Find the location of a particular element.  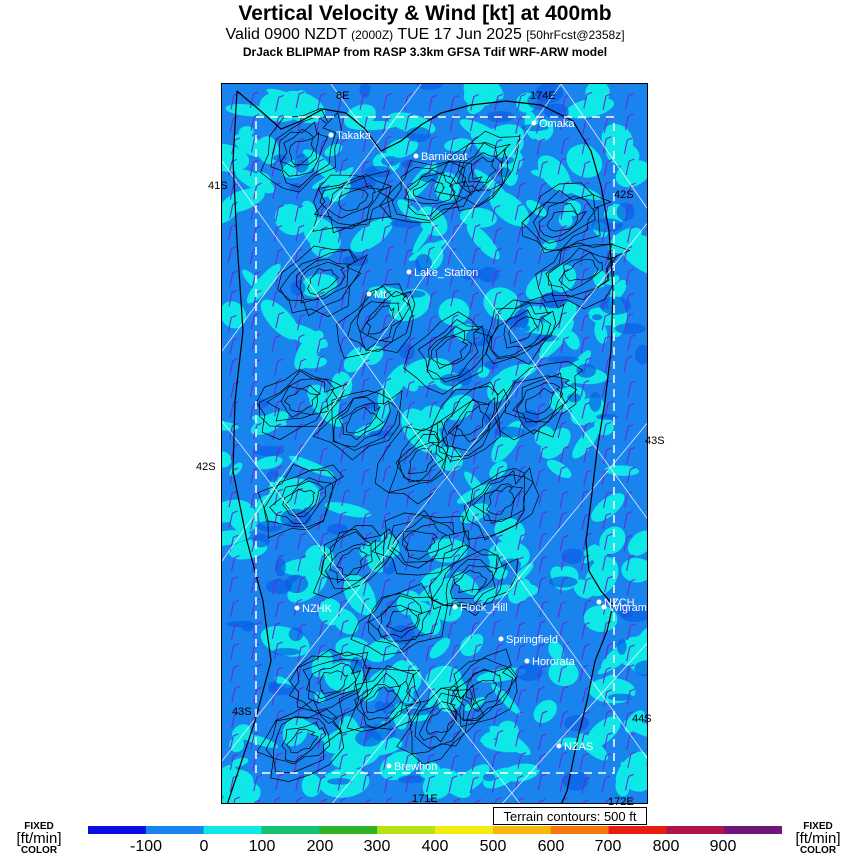

units-label-left: [ft/min] is located at coordinates (39, 838).